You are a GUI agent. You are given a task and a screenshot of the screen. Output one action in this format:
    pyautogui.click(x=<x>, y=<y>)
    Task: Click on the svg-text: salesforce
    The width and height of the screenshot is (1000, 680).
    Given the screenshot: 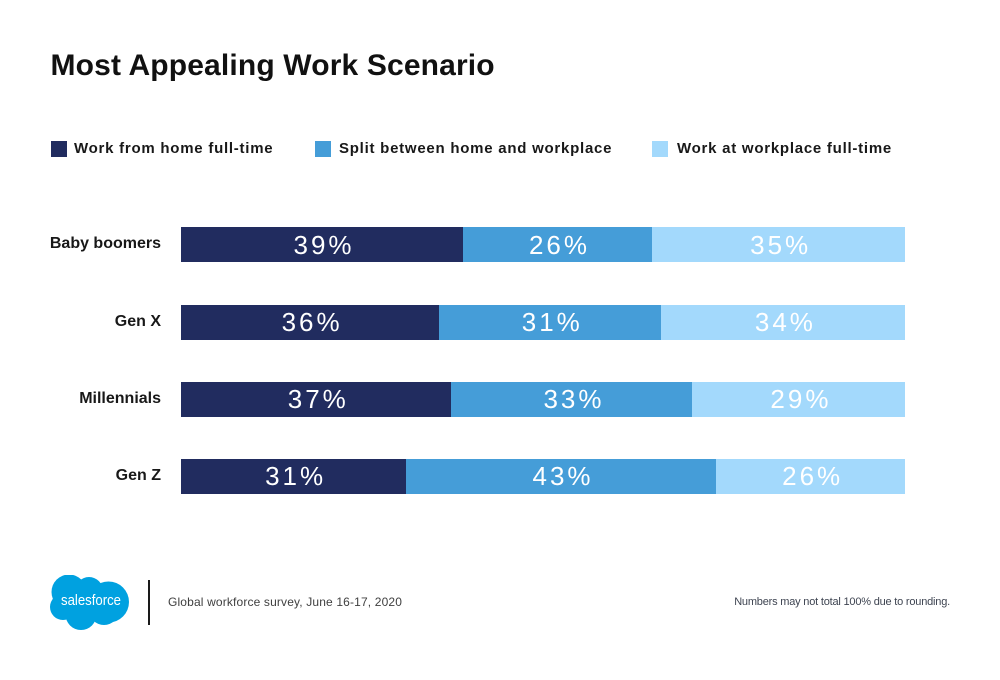 What is the action you would take?
    pyautogui.click(x=91, y=600)
    